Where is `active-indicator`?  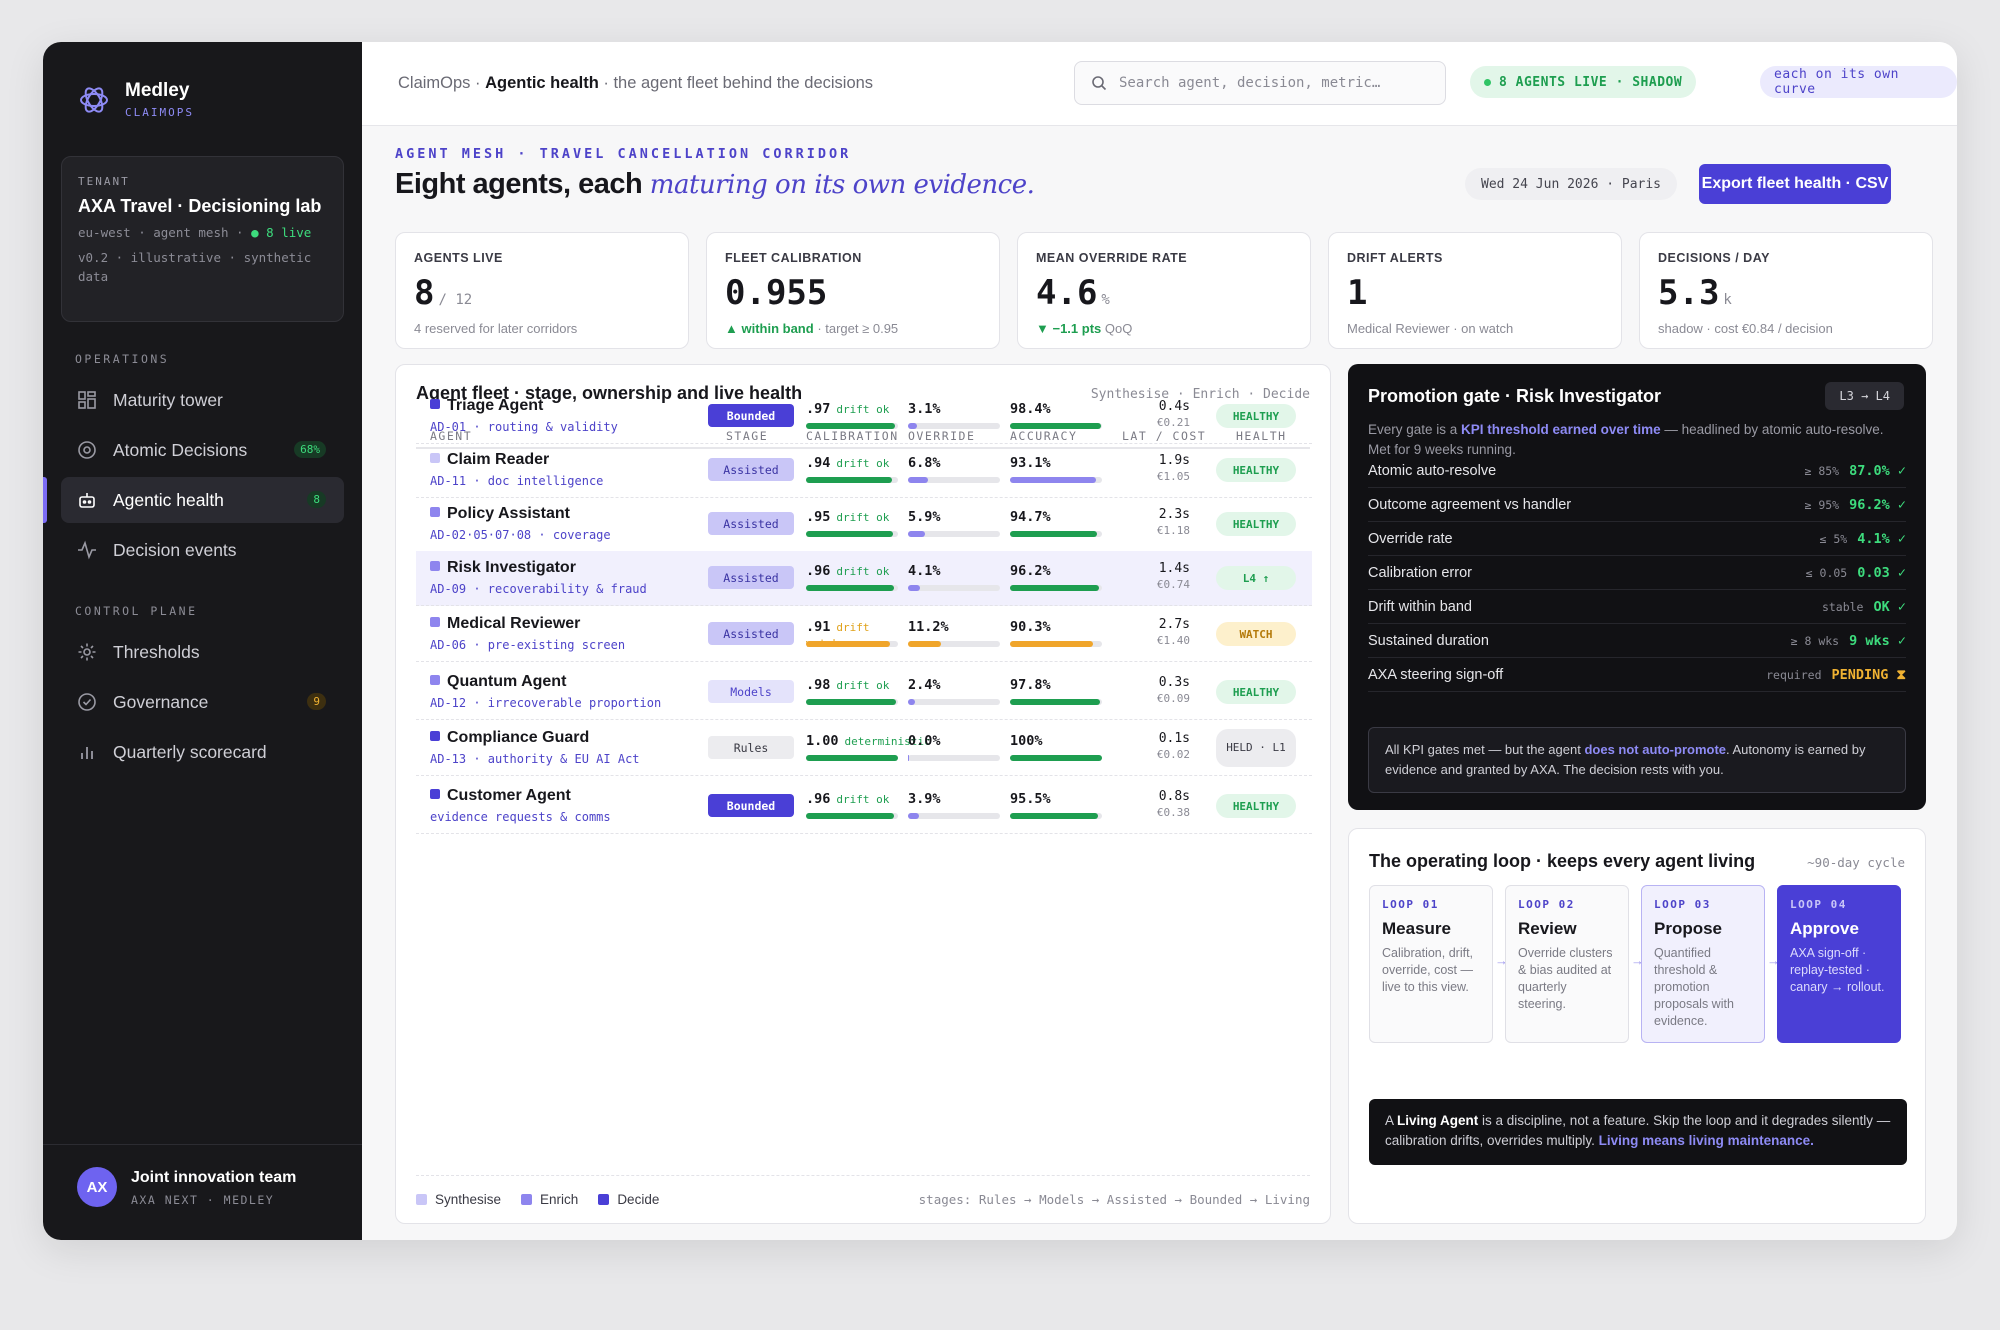 active-indicator is located at coordinates (45, 500).